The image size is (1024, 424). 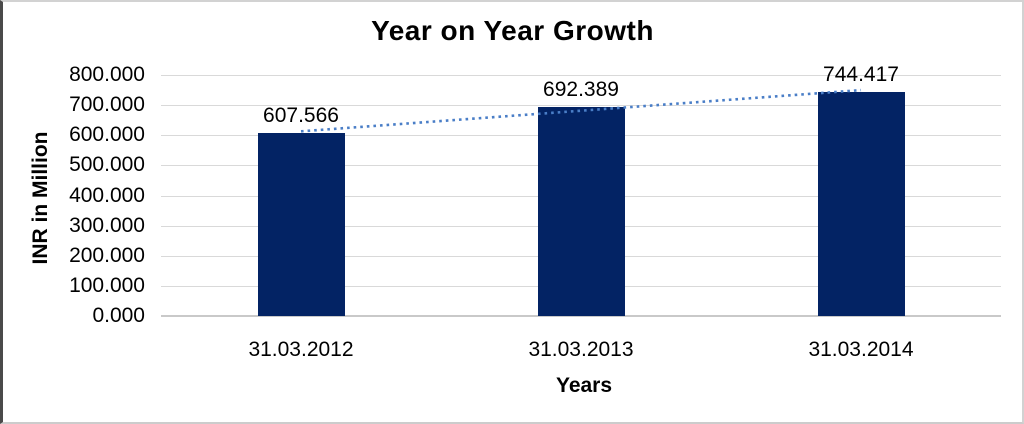 What do you see at coordinates (301, 349) in the screenshot?
I see `x-tick-label: 31.03.2012` at bounding box center [301, 349].